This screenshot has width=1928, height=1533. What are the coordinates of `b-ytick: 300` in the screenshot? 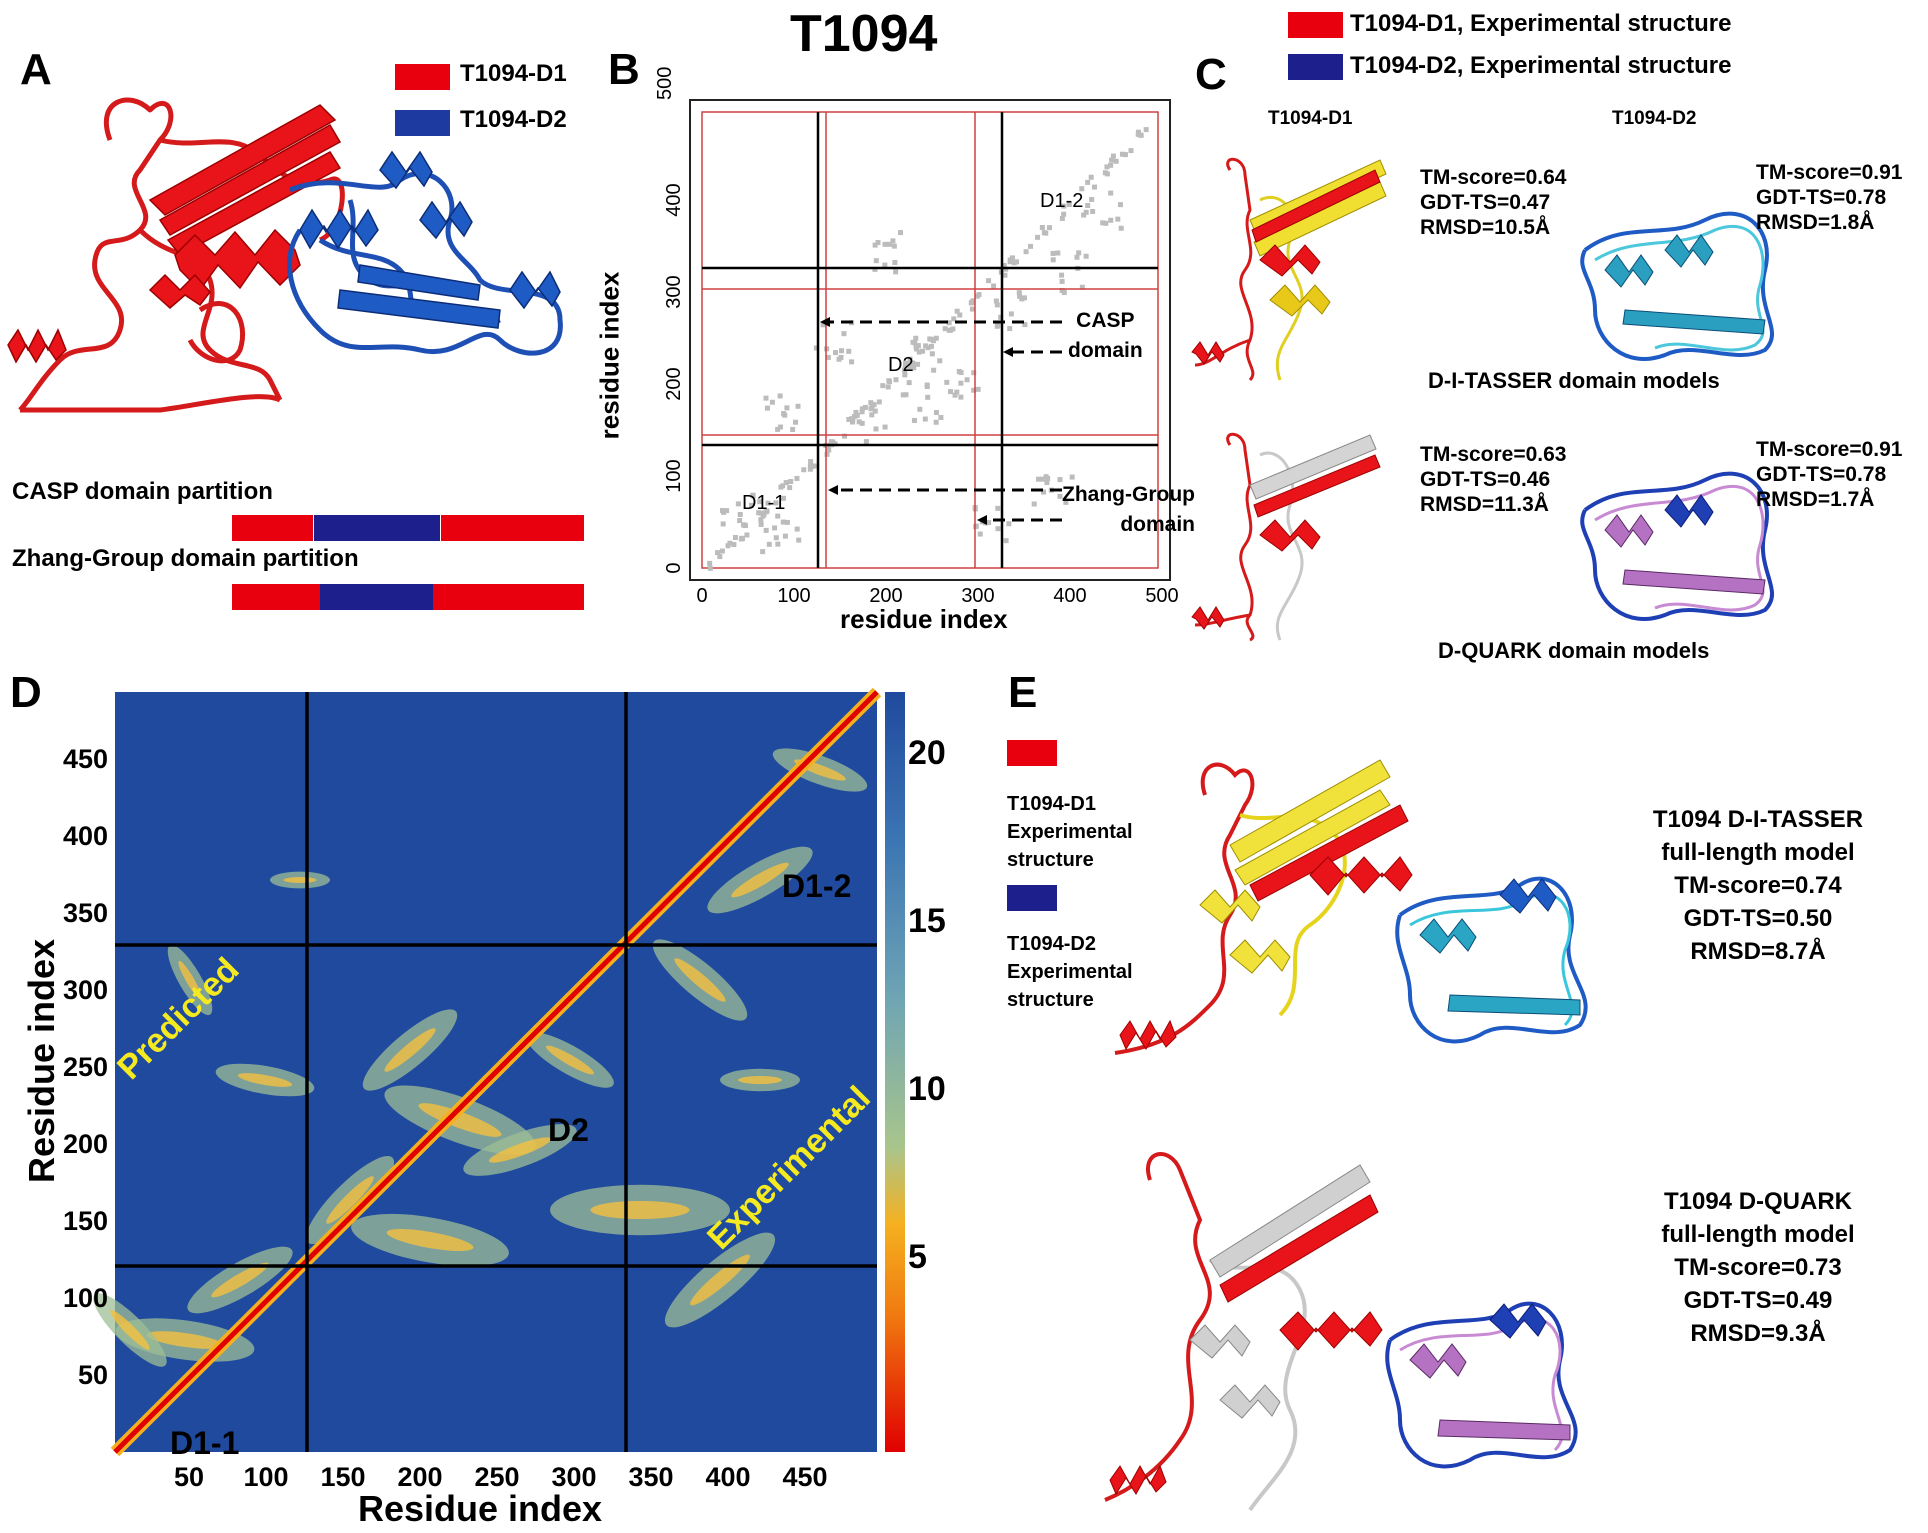 It's located at (674, 291).